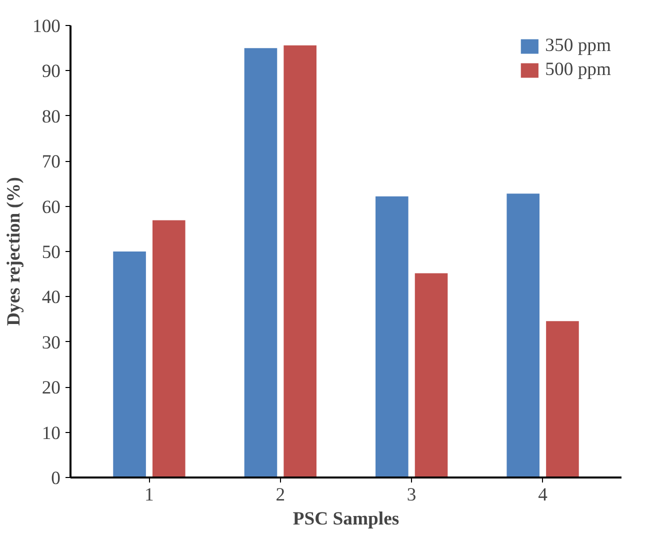 Image resolution: width=661 pixels, height=542 pixels. Describe the element at coordinates (51, 117) in the screenshot. I see `y-tick-label: 80` at that location.